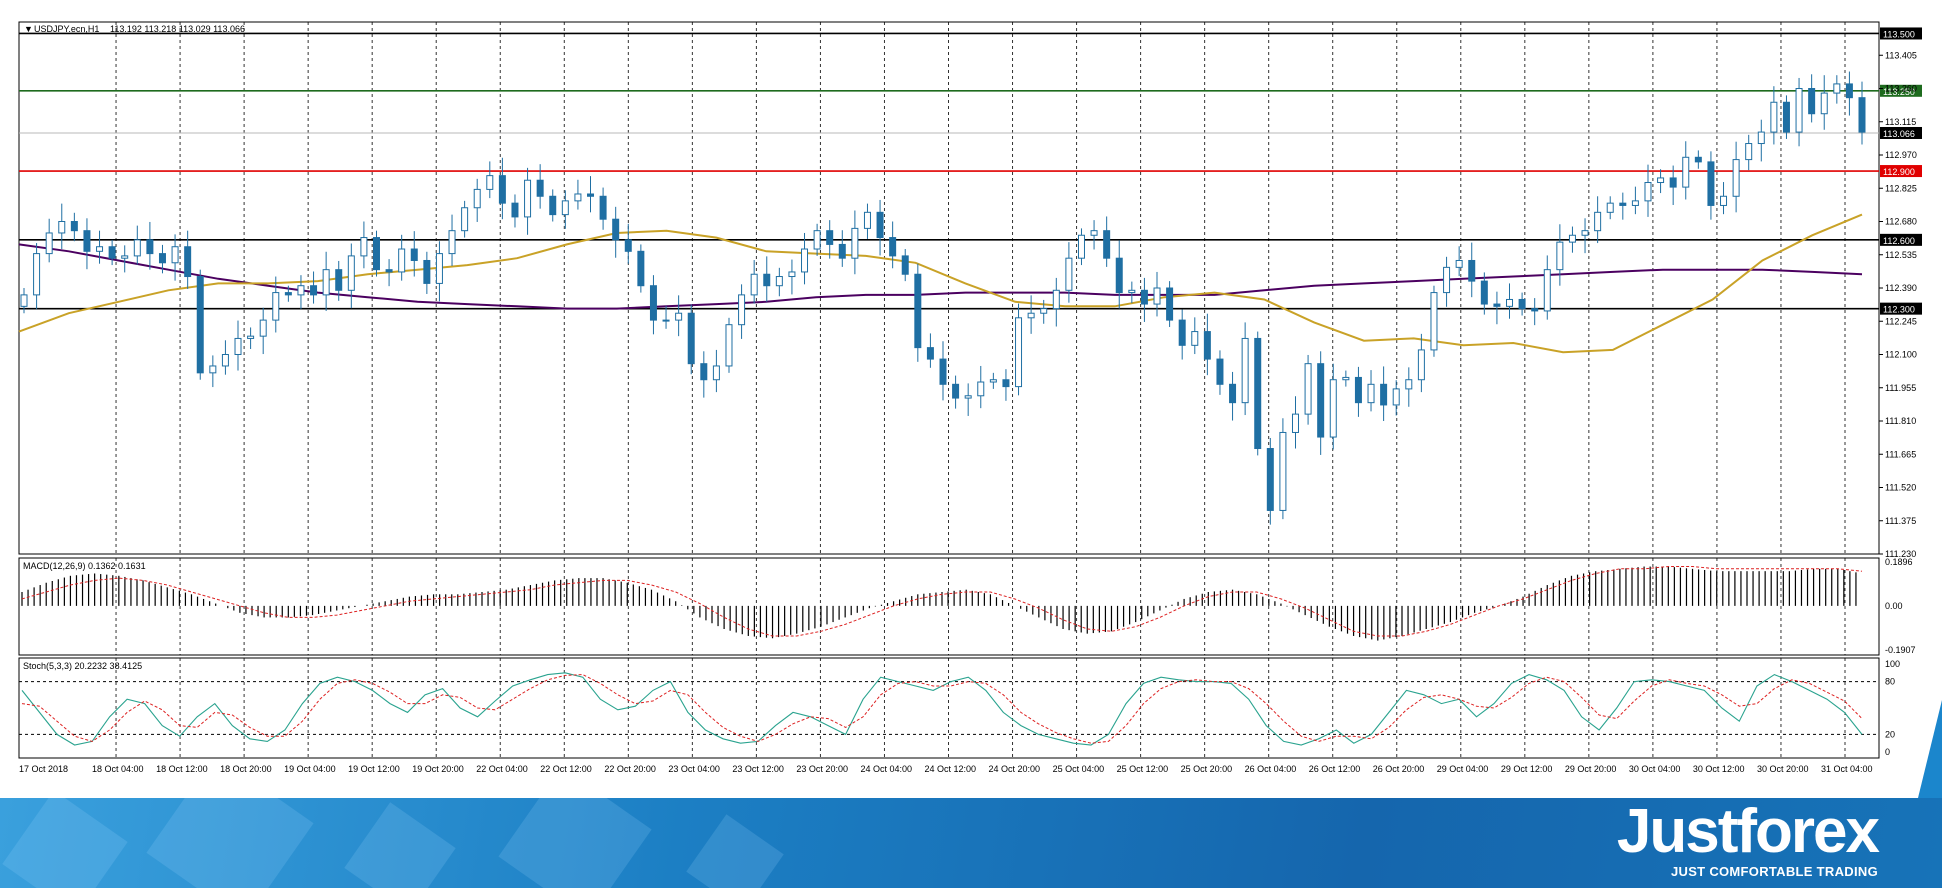 Image resolution: width=1942 pixels, height=888 pixels. I want to click on level-price-tag, so click(1901, 308).